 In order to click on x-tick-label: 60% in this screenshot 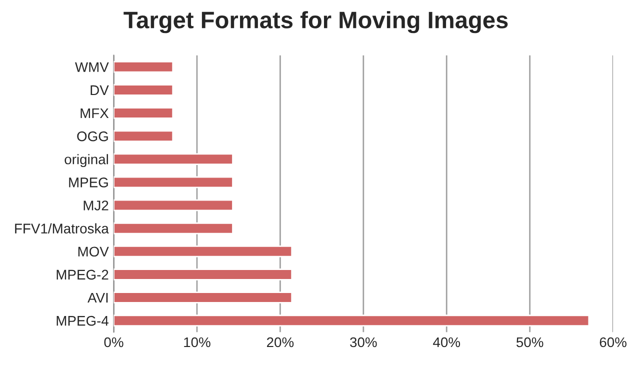, I will do `click(613, 342)`.